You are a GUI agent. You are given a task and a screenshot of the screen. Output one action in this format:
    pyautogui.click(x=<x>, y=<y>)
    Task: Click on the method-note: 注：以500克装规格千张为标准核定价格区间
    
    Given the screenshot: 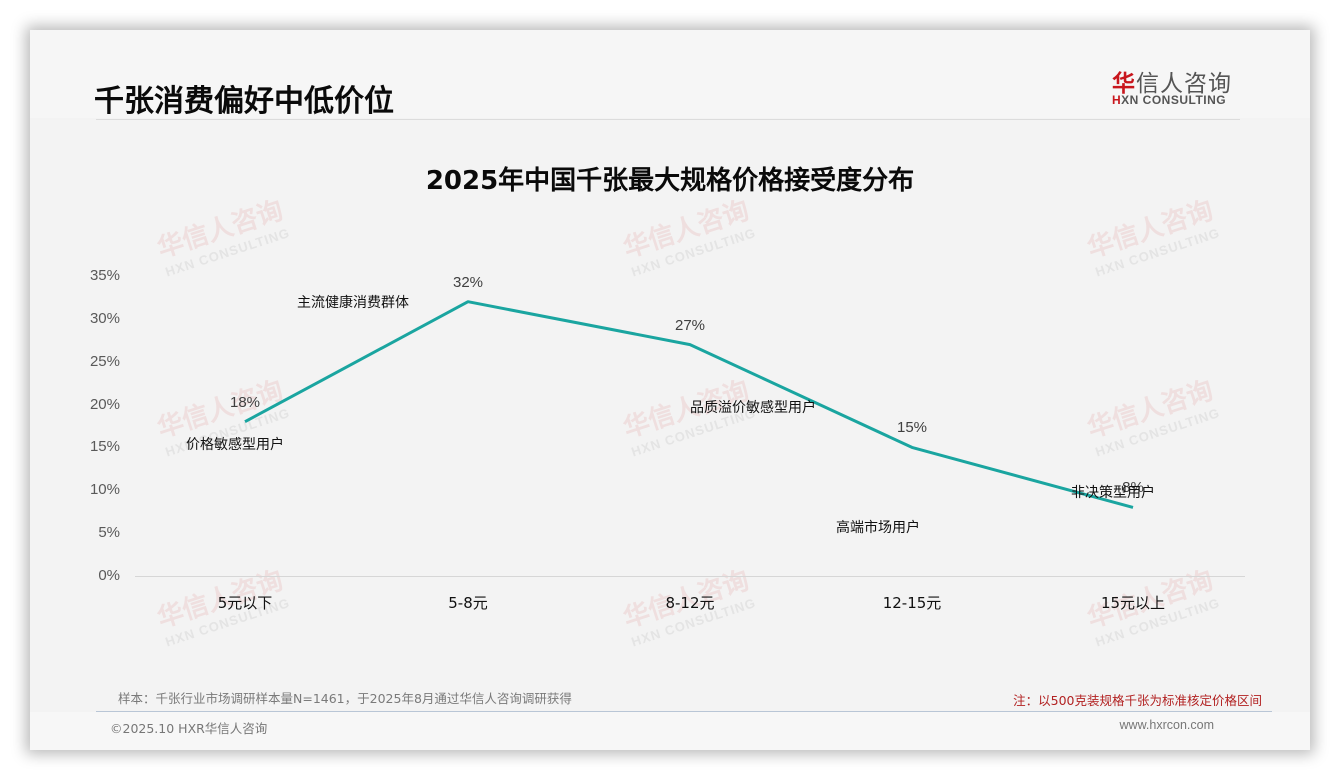 What is the action you would take?
    pyautogui.click(x=1137, y=700)
    